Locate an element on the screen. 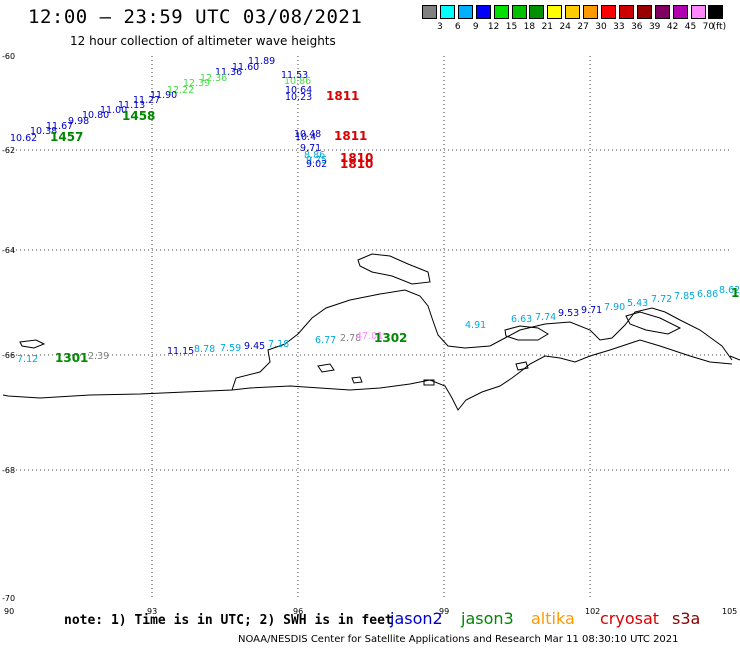 The height and width of the screenshot is (650, 740). scale-label: 27 is located at coordinates (583, 27).